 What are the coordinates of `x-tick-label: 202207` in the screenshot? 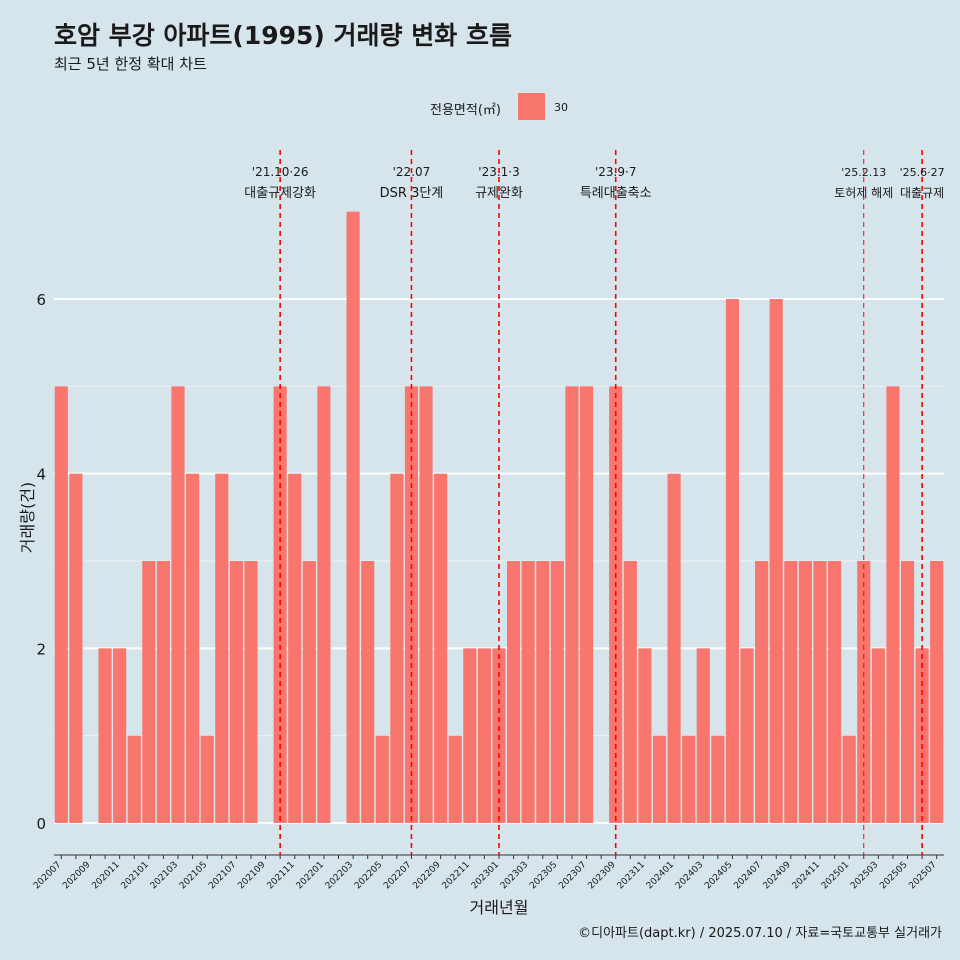 It's located at (397, 875).